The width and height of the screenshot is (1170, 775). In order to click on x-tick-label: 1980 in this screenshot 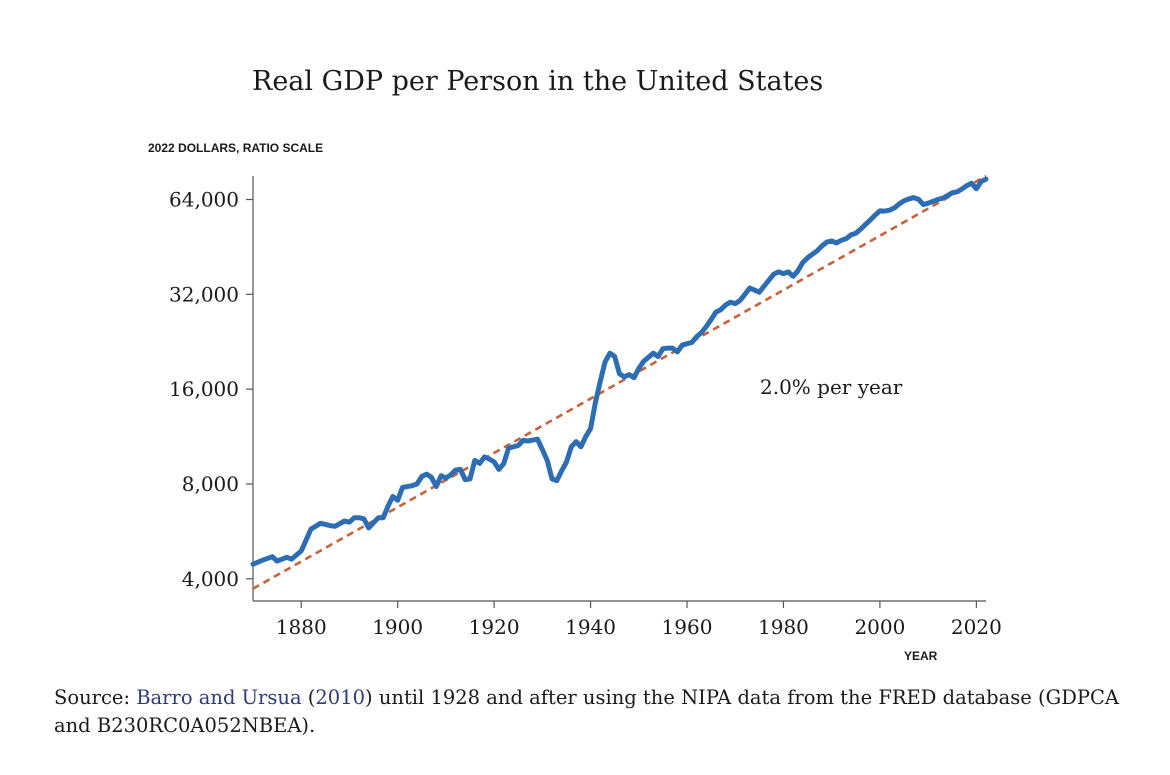, I will do `click(783, 627)`.